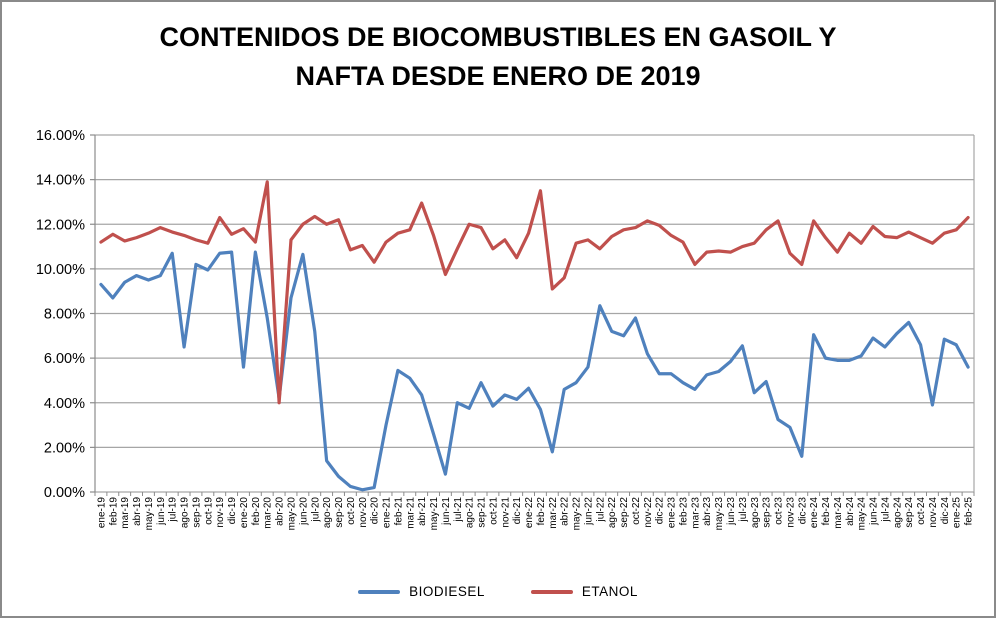 The height and width of the screenshot is (618, 996). What do you see at coordinates (268, 513) in the screenshot?
I see `x-tick-label: mar-20` at bounding box center [268, 513].